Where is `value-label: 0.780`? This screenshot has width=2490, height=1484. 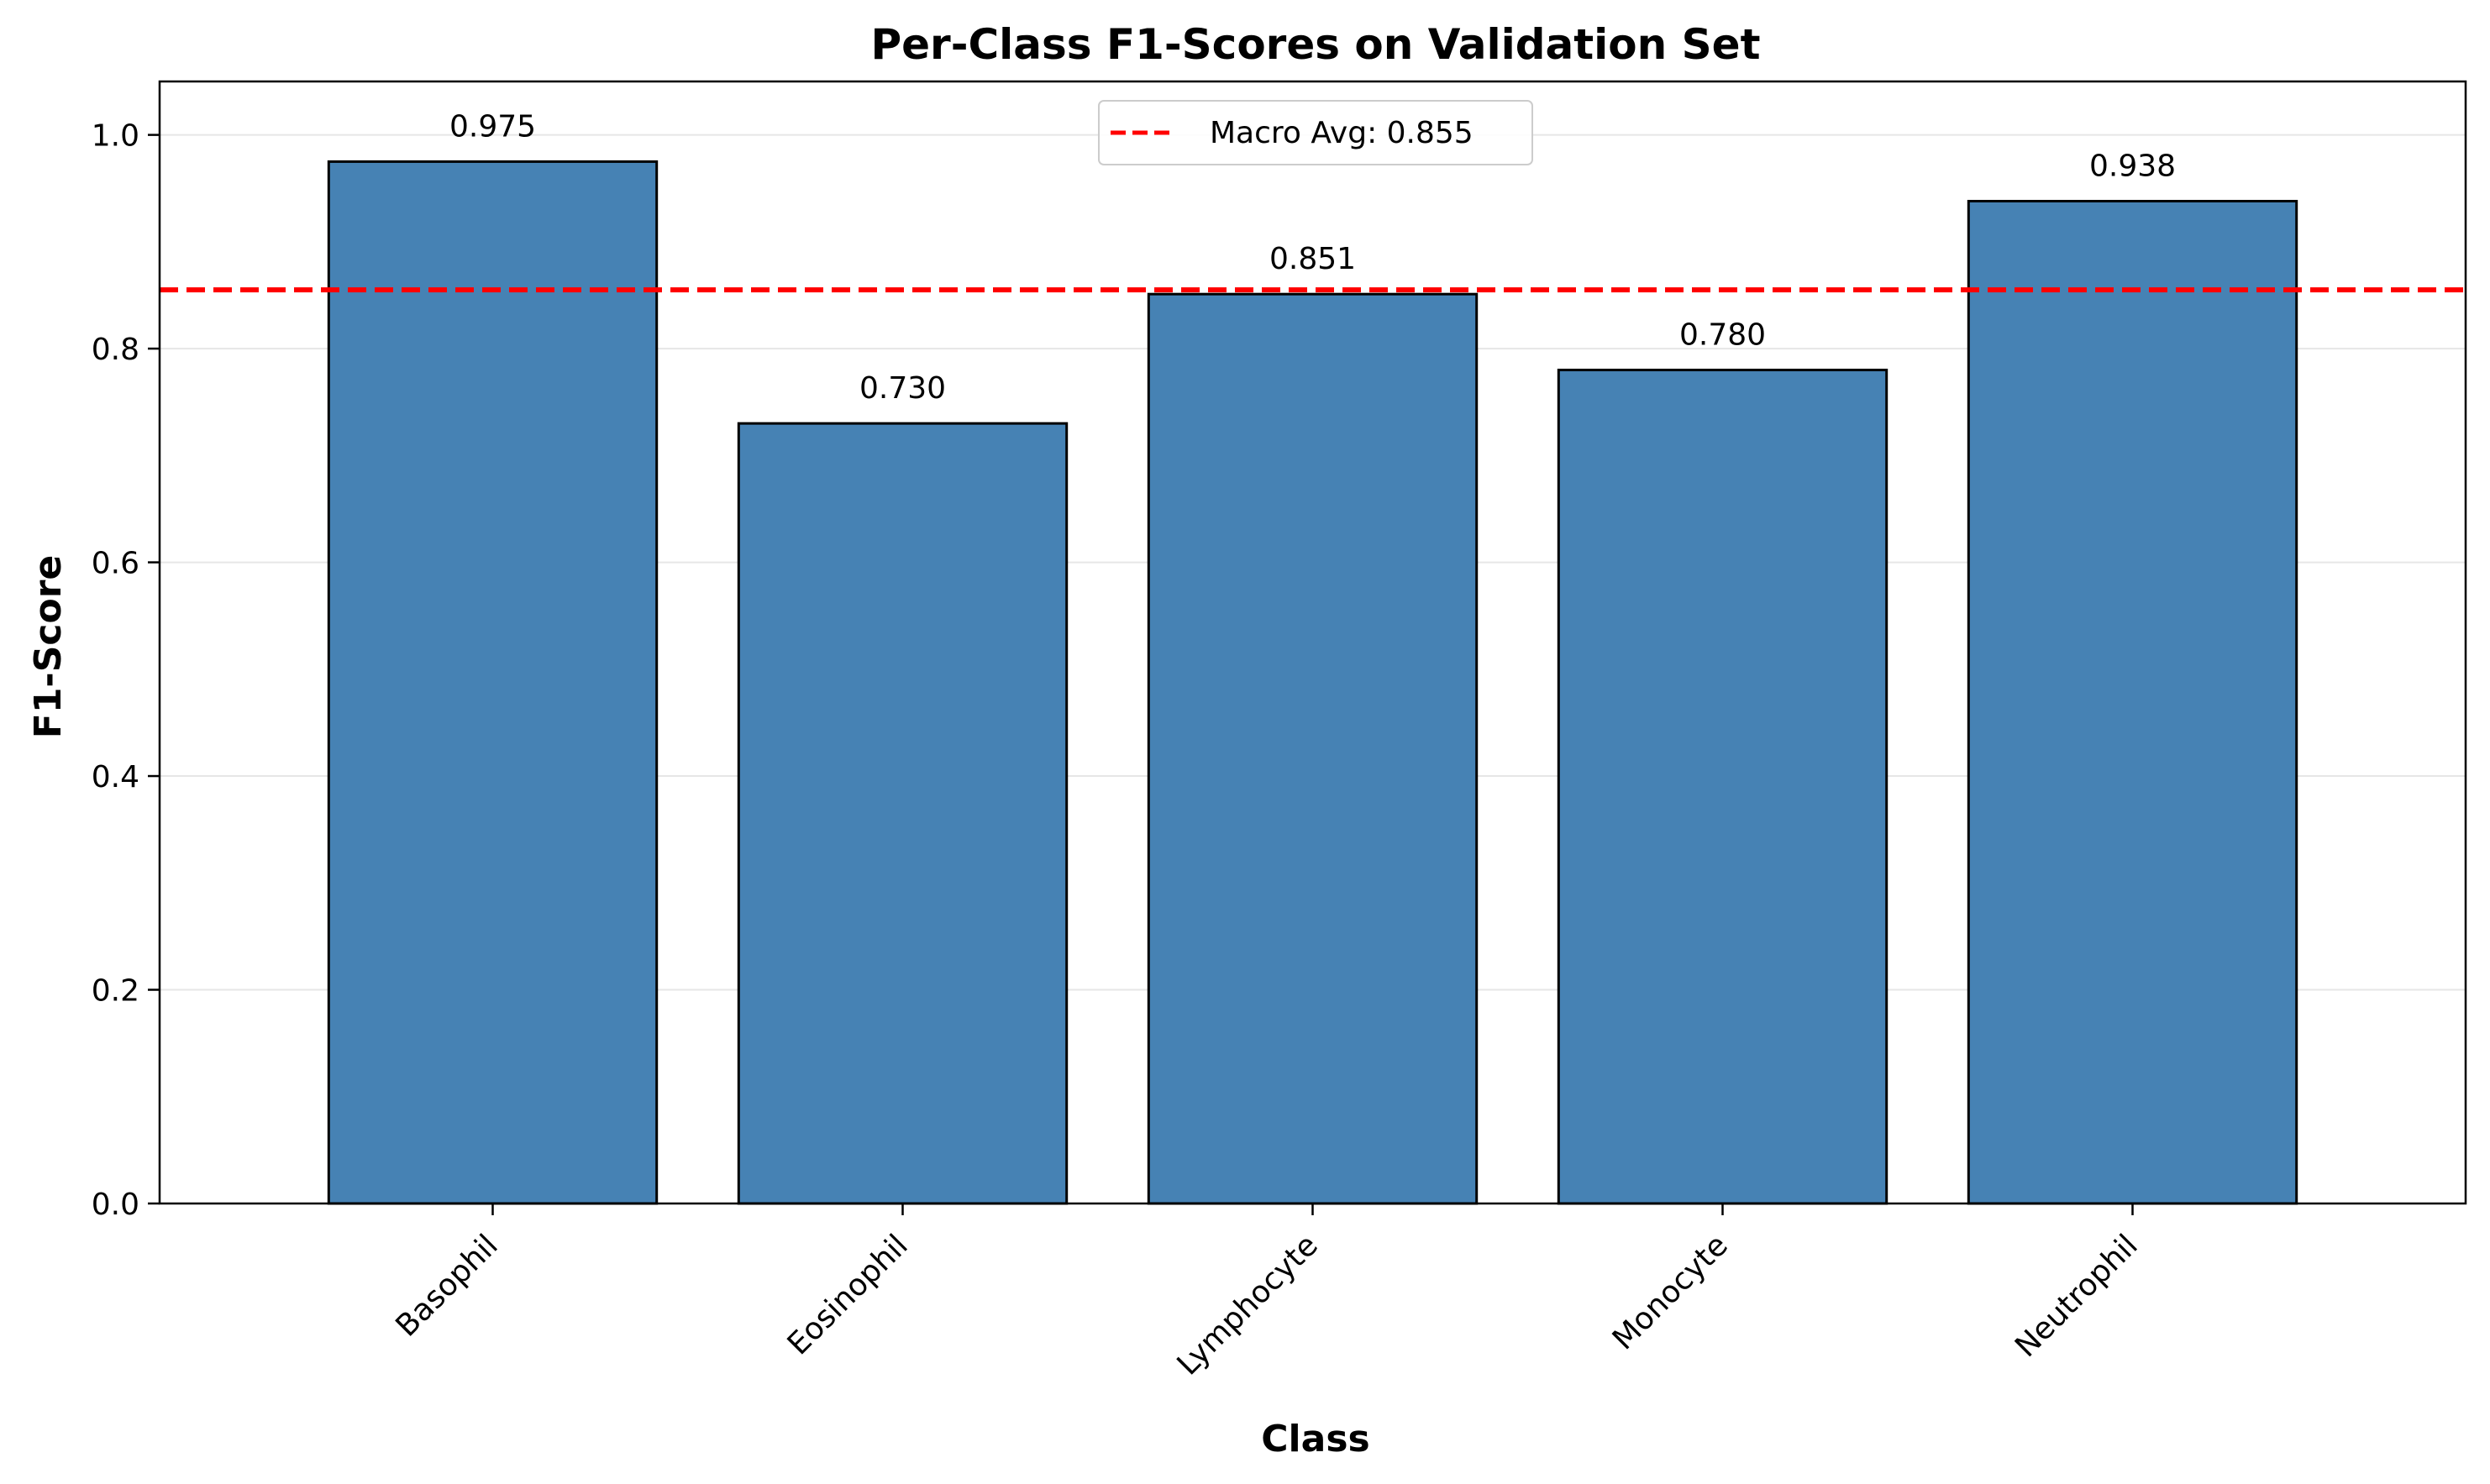
value-label: 0.780 is located at coordinates (1723, 335).